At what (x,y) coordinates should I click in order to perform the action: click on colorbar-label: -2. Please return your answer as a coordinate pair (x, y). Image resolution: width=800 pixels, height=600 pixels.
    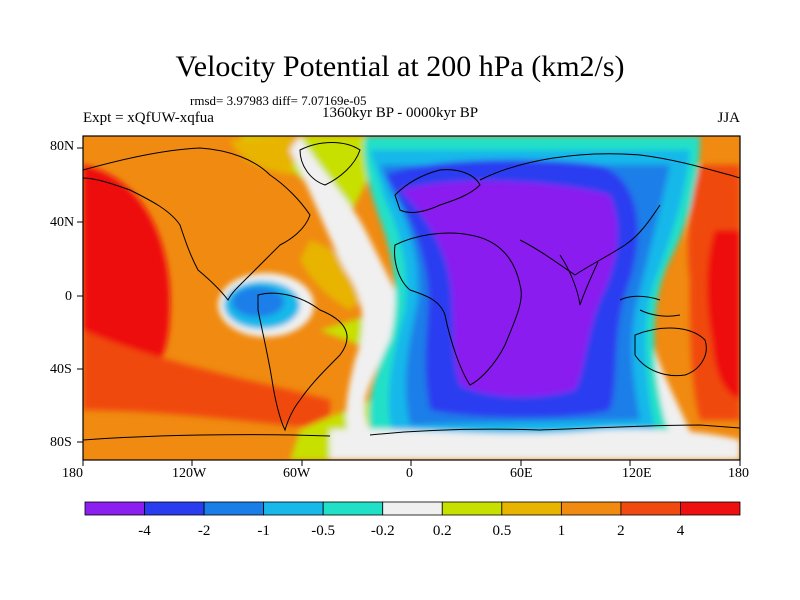
    Looking at the image, I should click on (204, 531).